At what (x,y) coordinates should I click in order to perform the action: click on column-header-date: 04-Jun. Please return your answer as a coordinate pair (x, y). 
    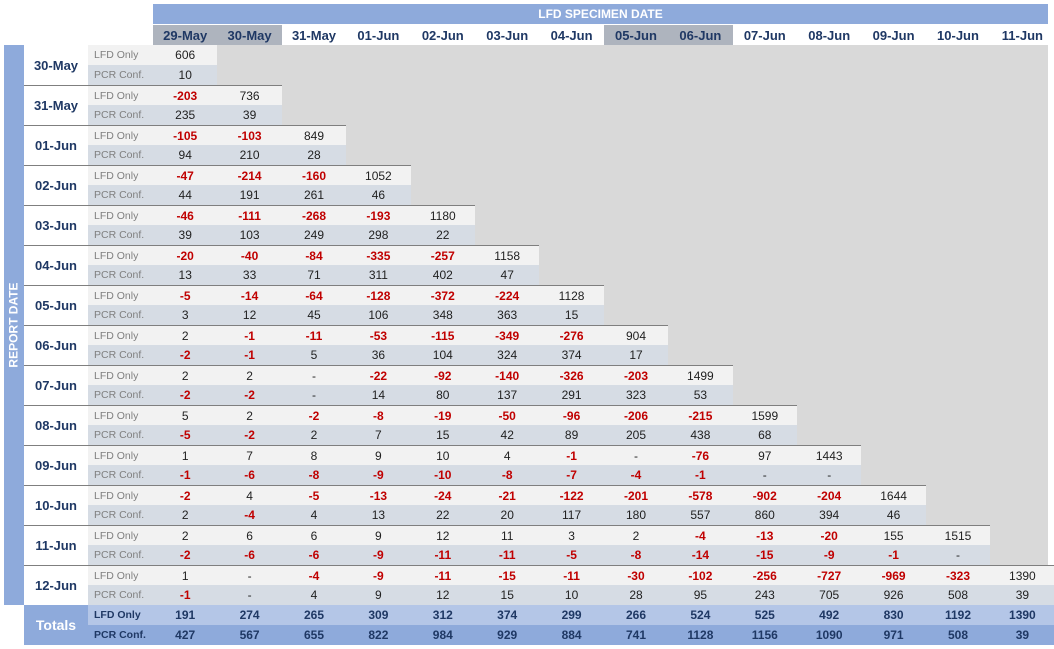
    Looking at the image, I should click on (571, 35).